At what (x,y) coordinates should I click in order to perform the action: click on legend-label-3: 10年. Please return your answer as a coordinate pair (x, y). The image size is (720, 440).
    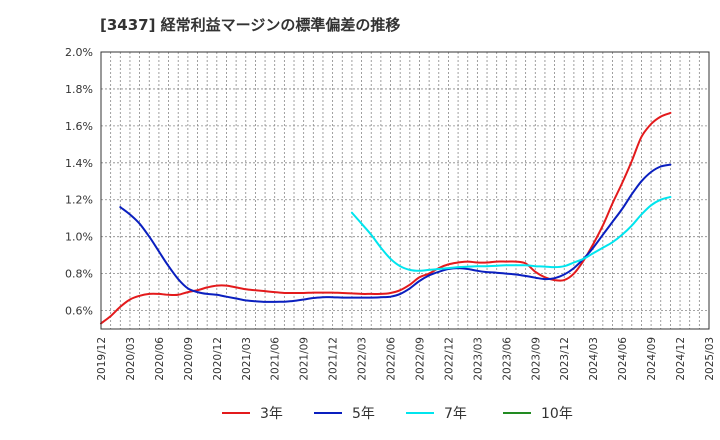
    Looking at the image, I should click on (557, 414).